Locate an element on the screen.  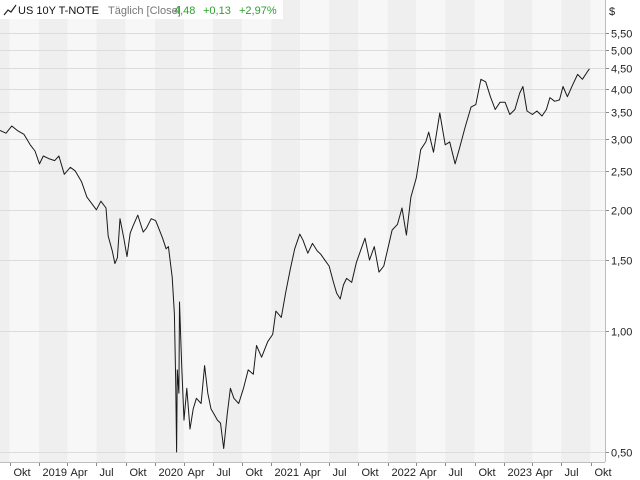
change-value: +0,13 is located at coordinates (217, 11).